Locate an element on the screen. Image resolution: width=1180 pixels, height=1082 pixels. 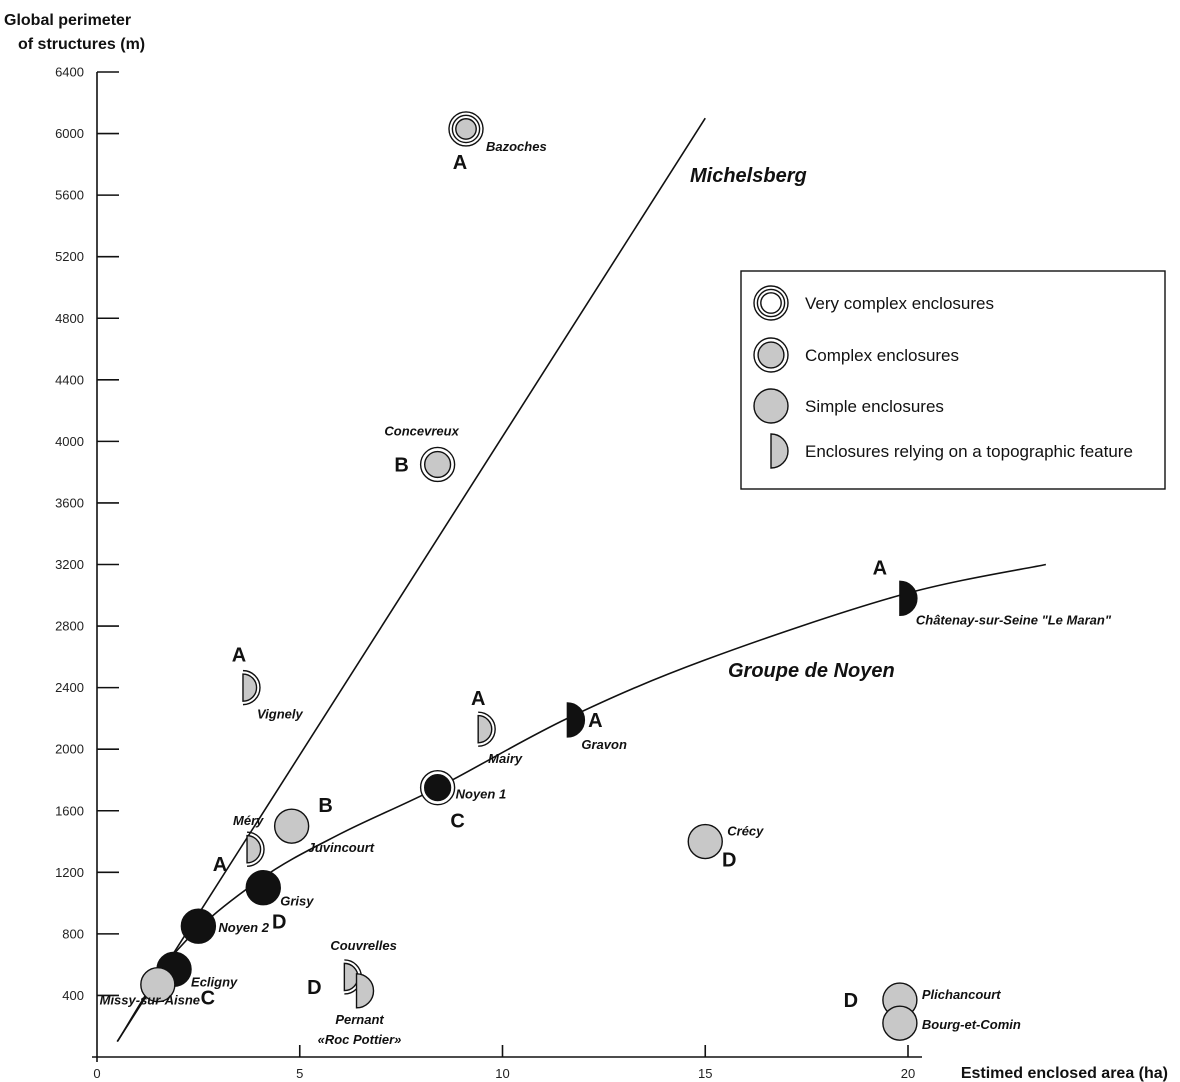
x-tick-label: 0 is located at coordinates (96, 1073).